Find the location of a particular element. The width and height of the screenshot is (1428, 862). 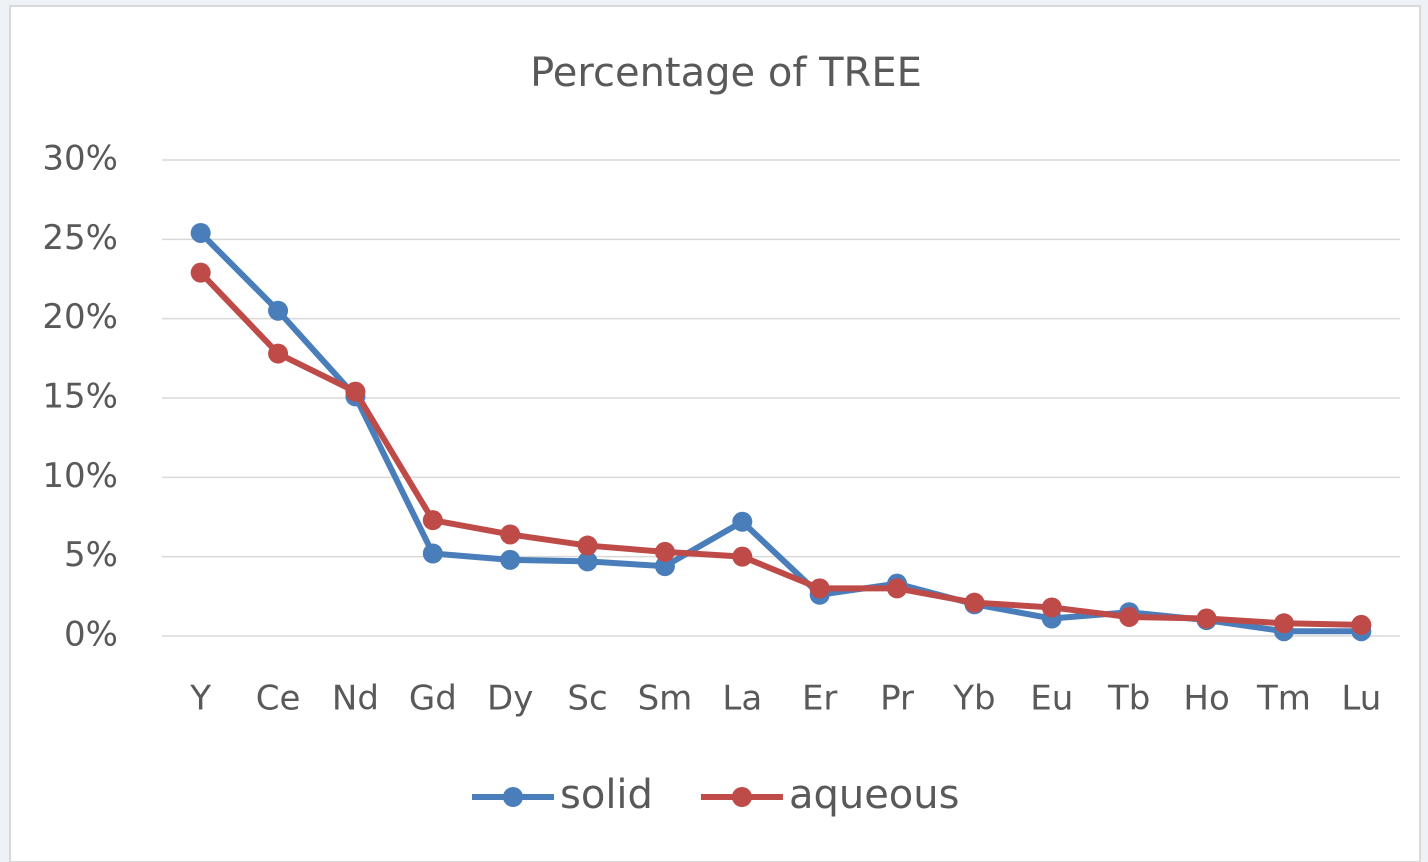

x-tick-label: Sc is located at coordinates (587, 699).